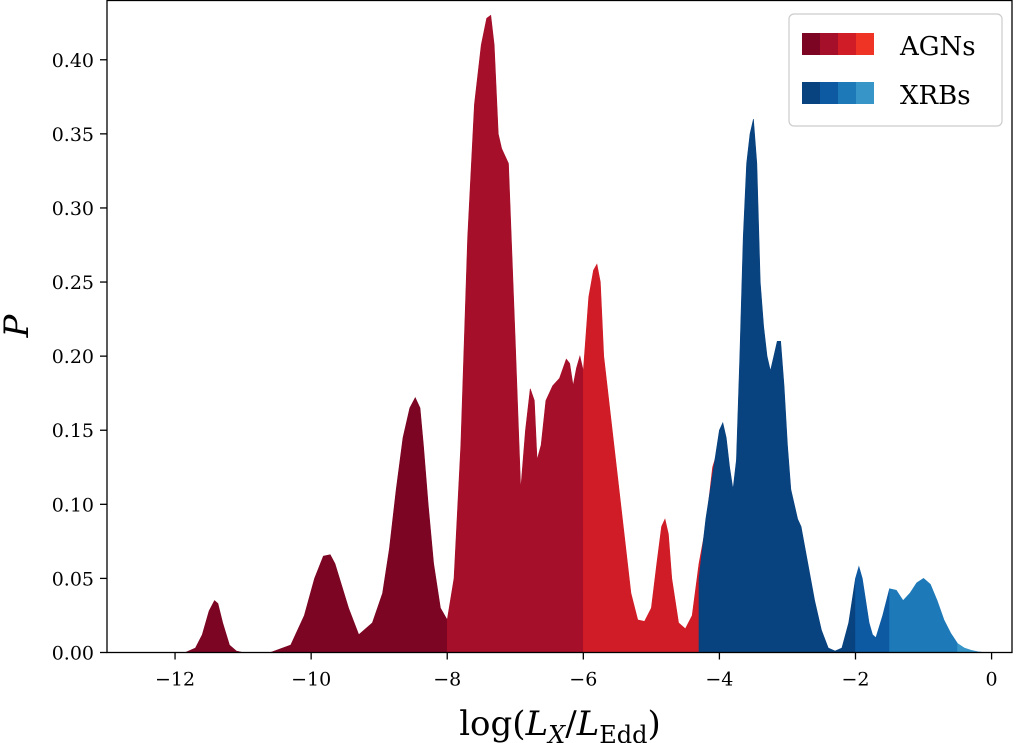 This screenshot has height=743, width=1021. What do you see at coordinates (73, 579) in the screenshot?
I see `y-tick-label: 0.05` at bounding box center [73, 579].